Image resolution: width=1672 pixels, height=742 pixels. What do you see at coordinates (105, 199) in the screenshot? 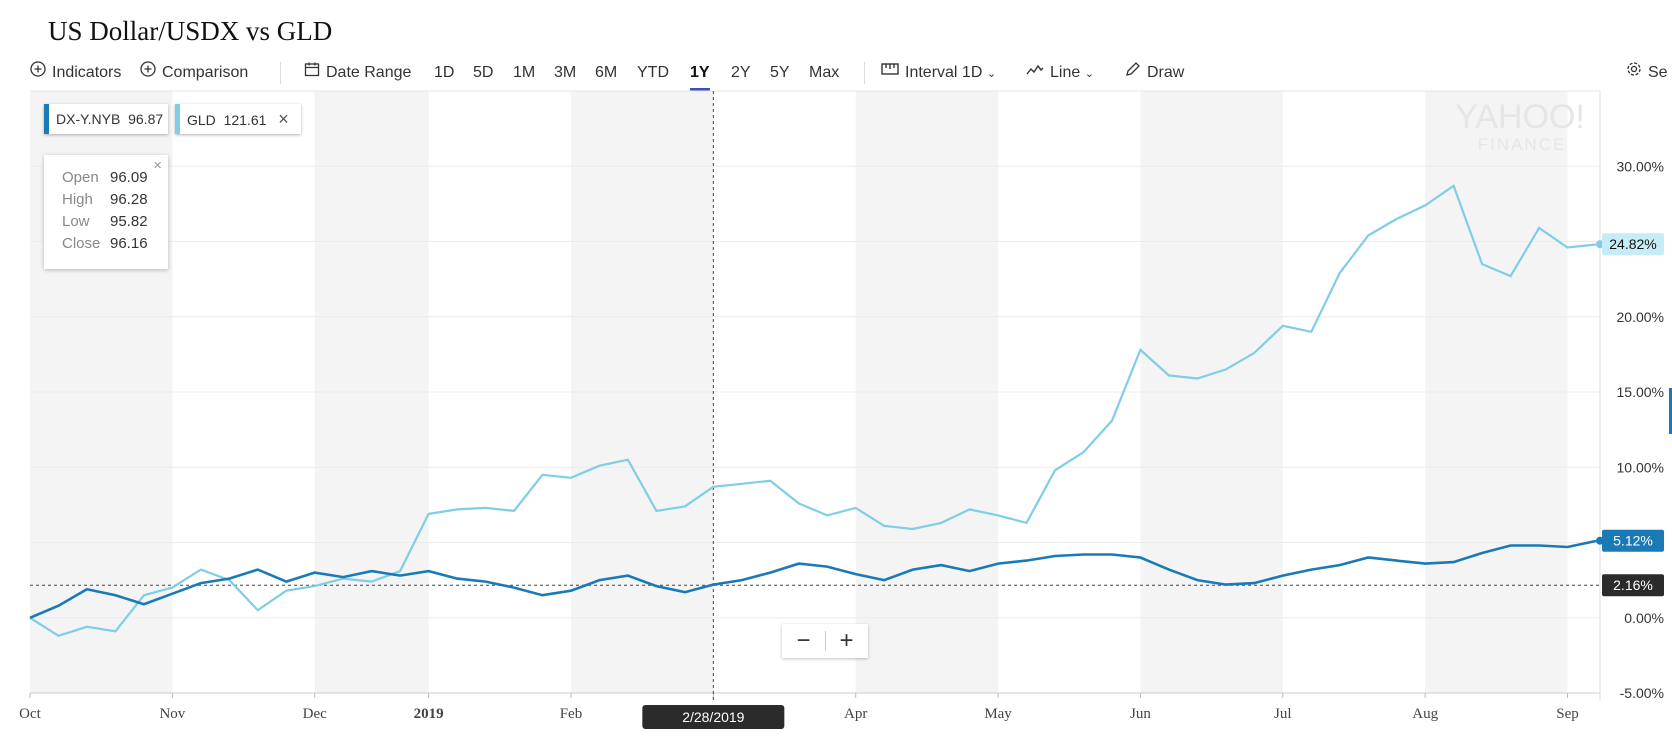
I see `ohlc-high-row: High 96.28` at bounding box center [105, 199].